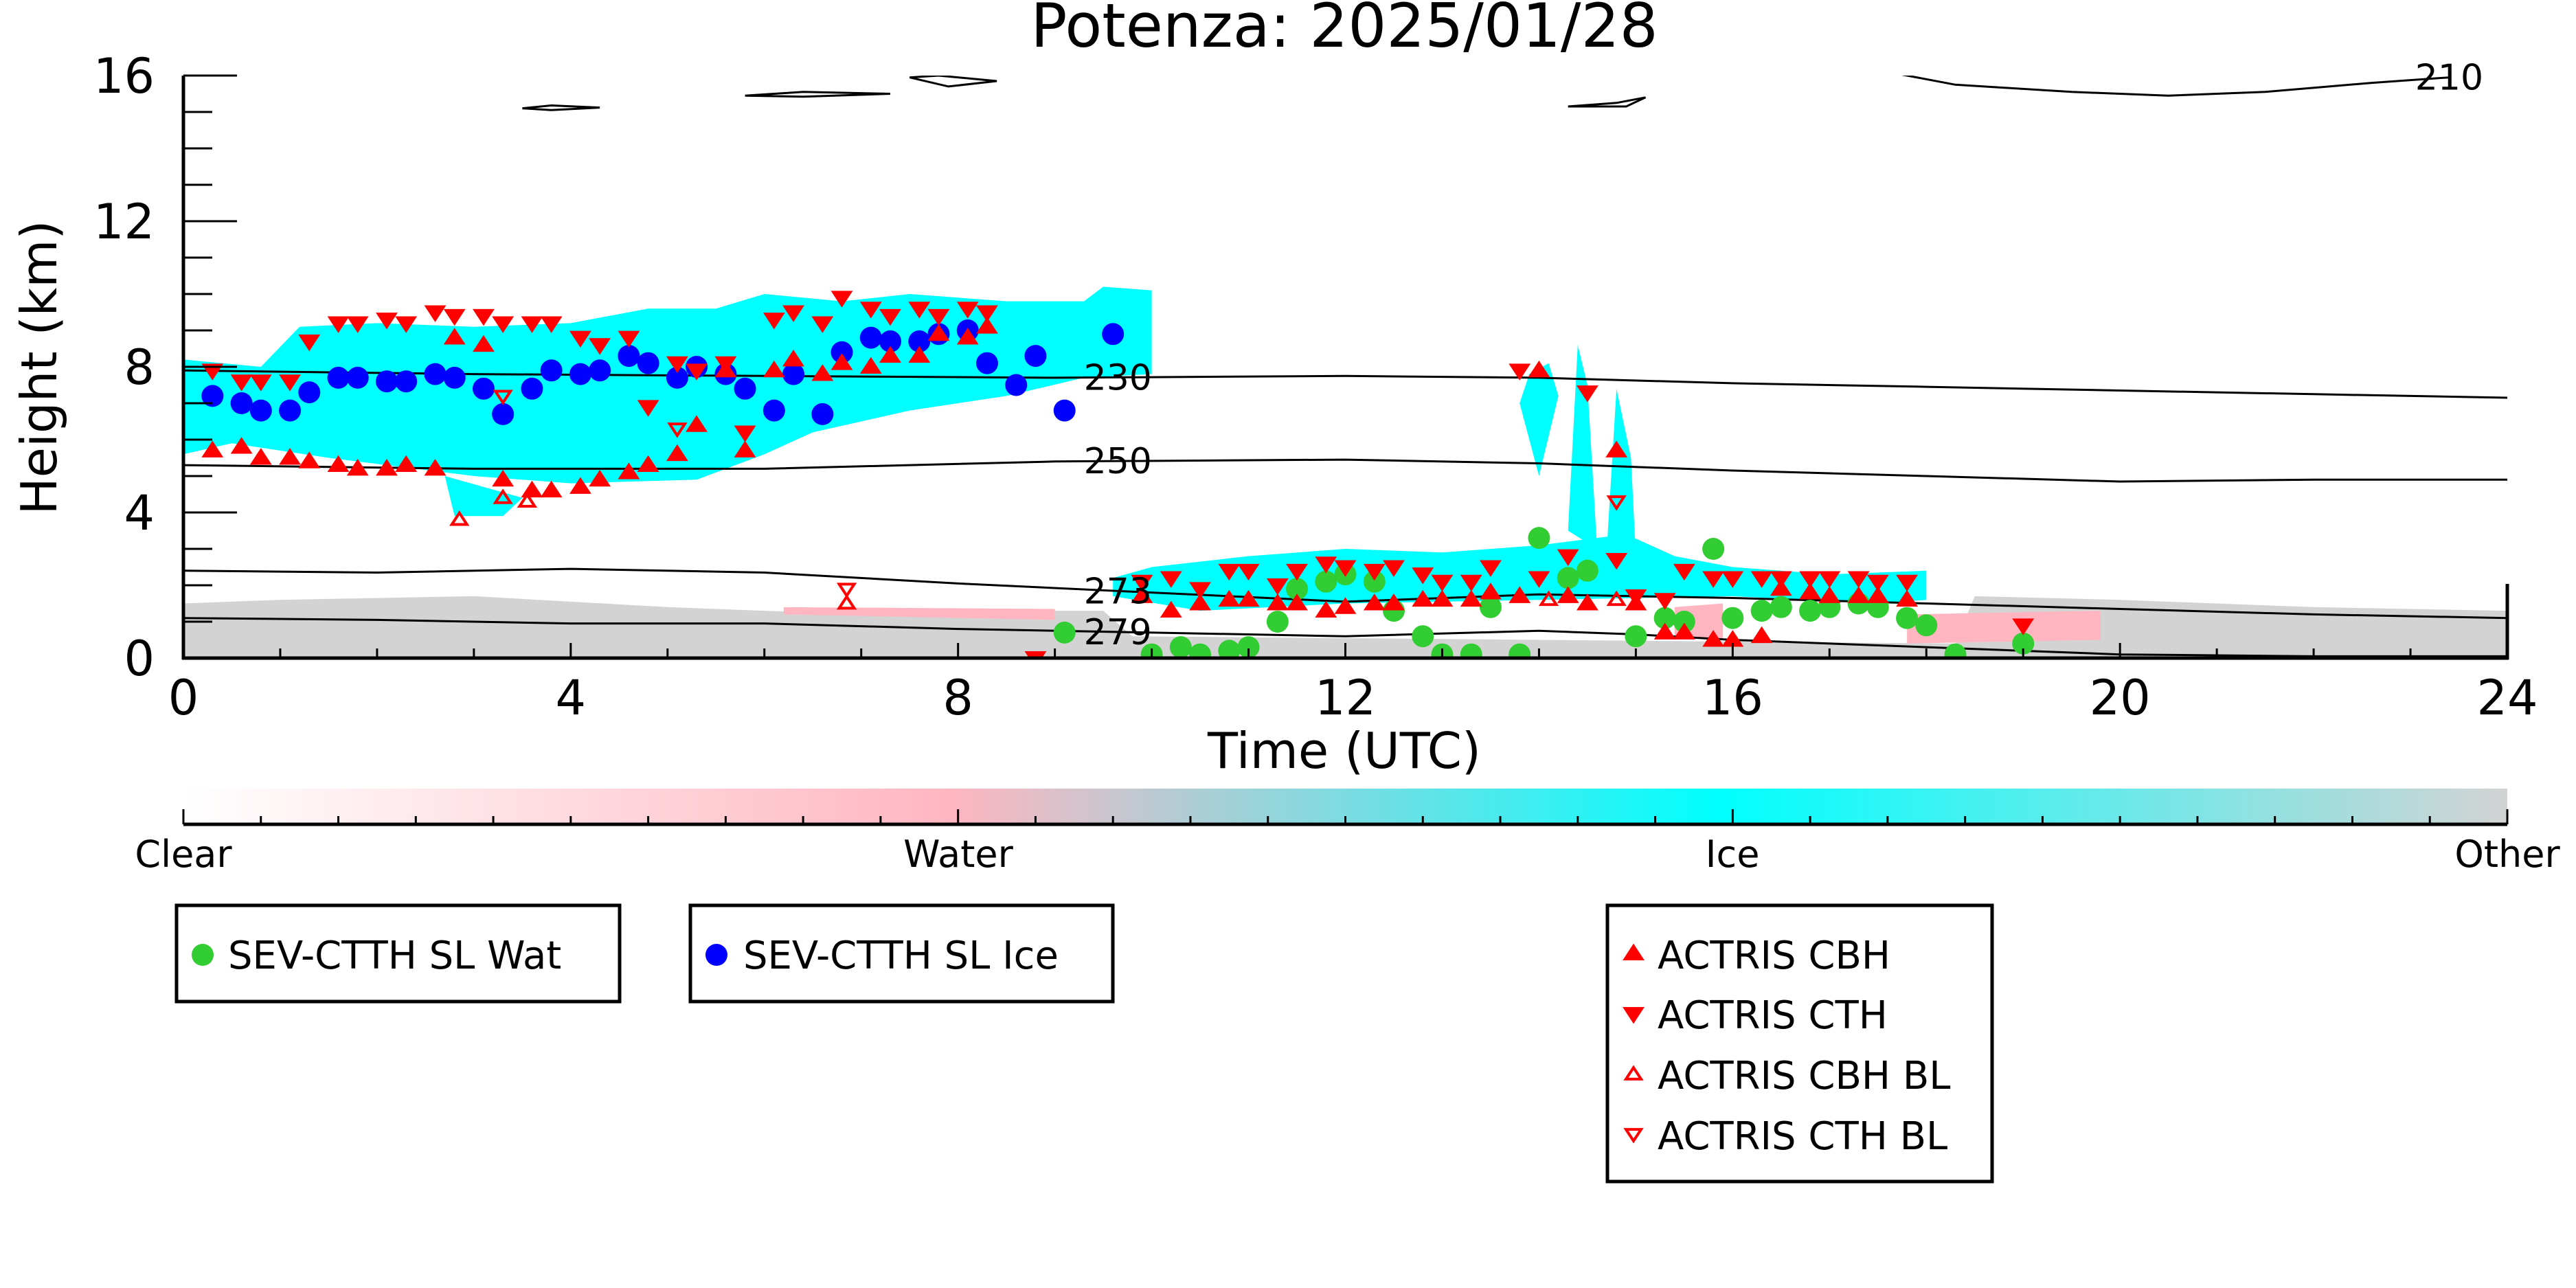 The height and width of the screenshot is (1288, 2576). What do you see at coordinates (1118, 461) in the screenshot?
I see `contour-label: 250` at bounding box center [1118, 461].